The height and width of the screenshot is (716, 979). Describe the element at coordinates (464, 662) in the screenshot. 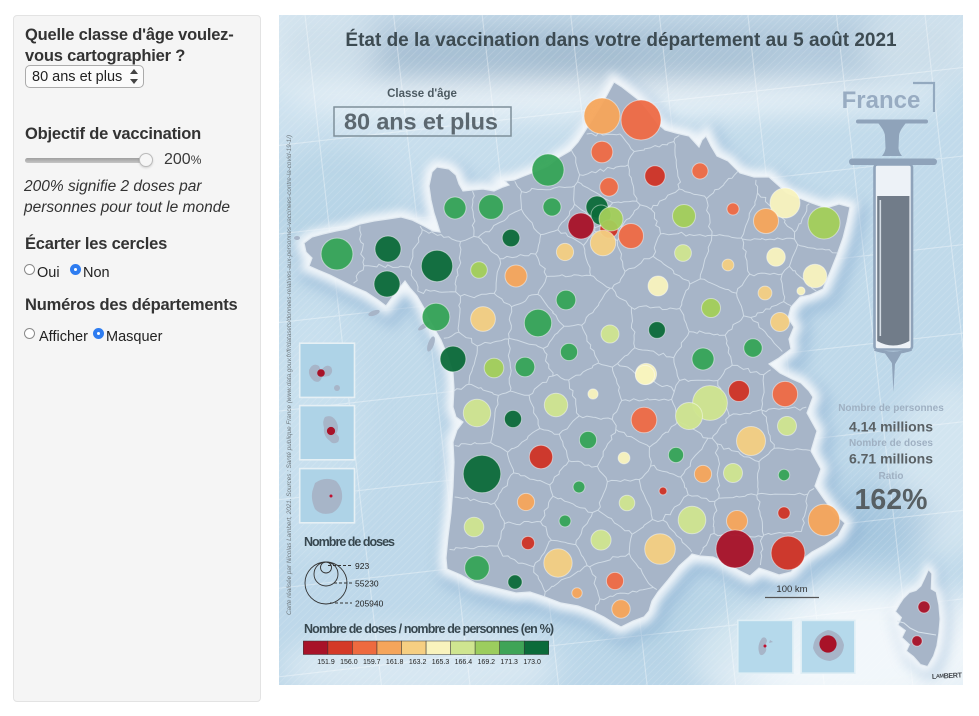

I see `svg-text: 166.4` at that location.